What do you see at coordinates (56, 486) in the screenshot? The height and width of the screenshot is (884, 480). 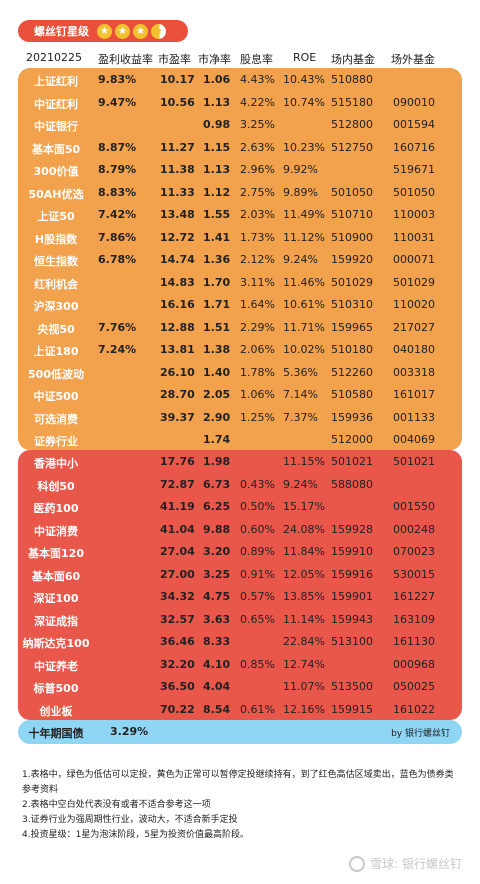 I see `index-name: 科创50` at bounding box center [56, 486].